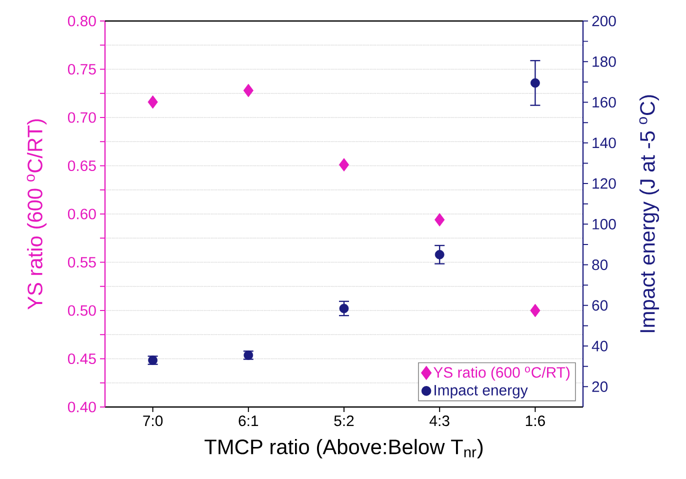 This screenshot has height=479, width=686. What do you see at coordinates (600, 305) in the screenshot?
I see `y2-tick-label: 60` at bounding box center [600, 305].